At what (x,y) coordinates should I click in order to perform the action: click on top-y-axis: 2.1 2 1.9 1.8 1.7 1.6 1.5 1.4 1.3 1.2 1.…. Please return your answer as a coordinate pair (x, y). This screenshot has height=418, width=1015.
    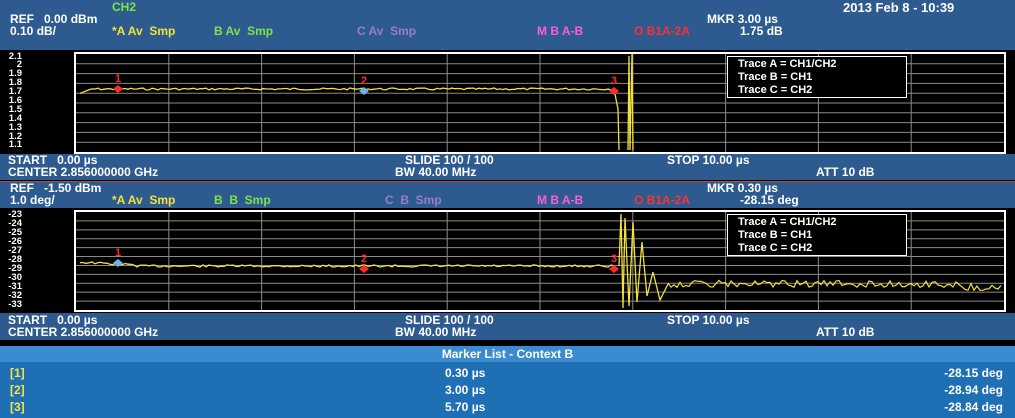
    Looking at the image, I should click on (37, 100).